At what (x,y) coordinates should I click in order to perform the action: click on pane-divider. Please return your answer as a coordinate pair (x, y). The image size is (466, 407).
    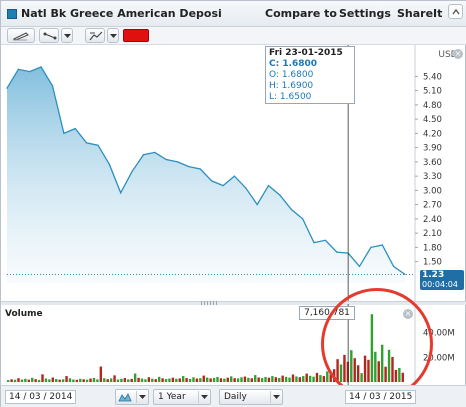
    Looking at the image, I should click on (233, 303).